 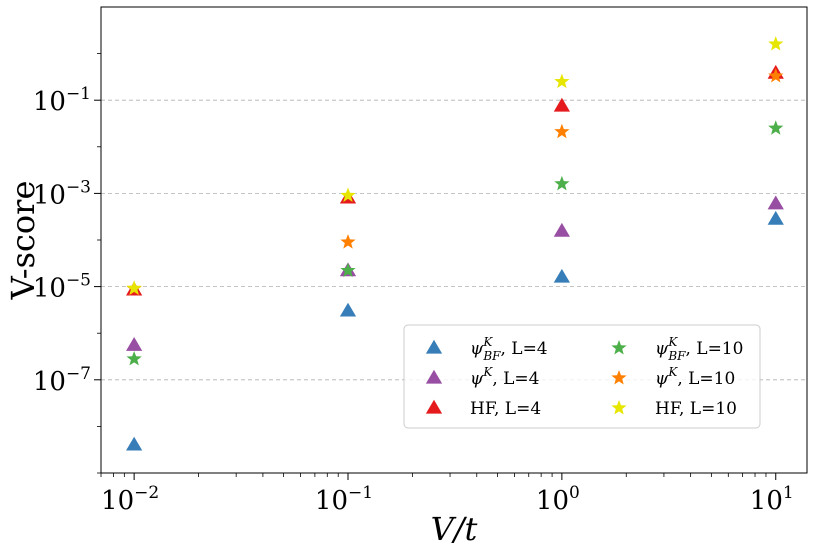 I want to click on legend-label: ψK BF, L=10, so click(x=699, y=349).